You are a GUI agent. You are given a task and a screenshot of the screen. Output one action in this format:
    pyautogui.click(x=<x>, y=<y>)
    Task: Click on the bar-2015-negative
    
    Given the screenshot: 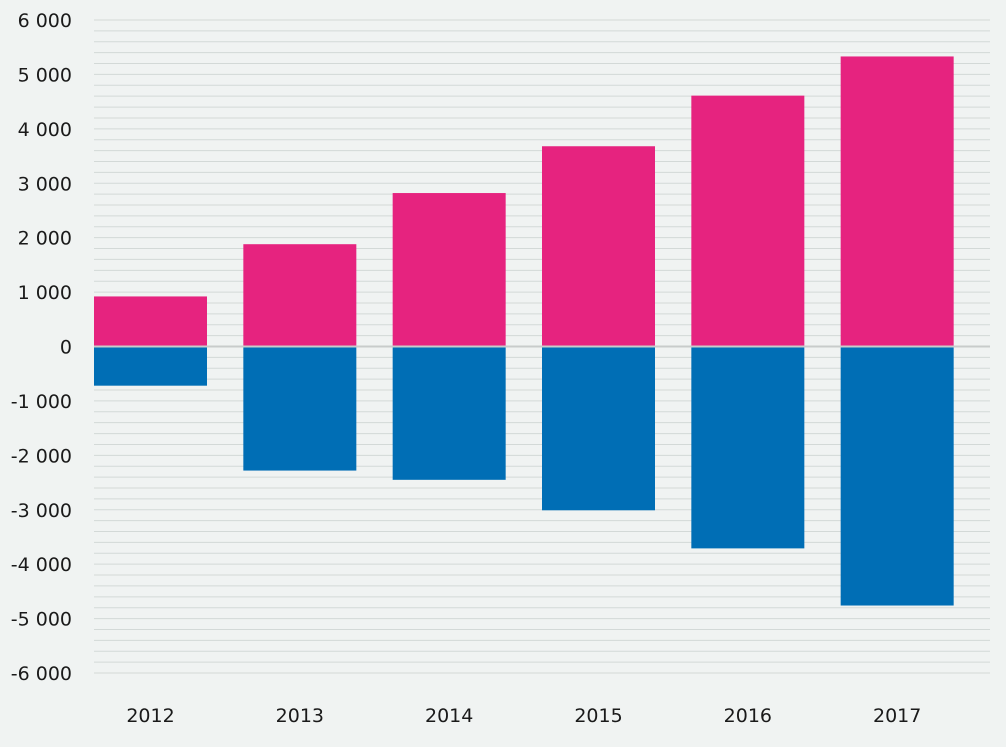 What is the action you would take?
    pyautogui.click(x=598, y=428)
    